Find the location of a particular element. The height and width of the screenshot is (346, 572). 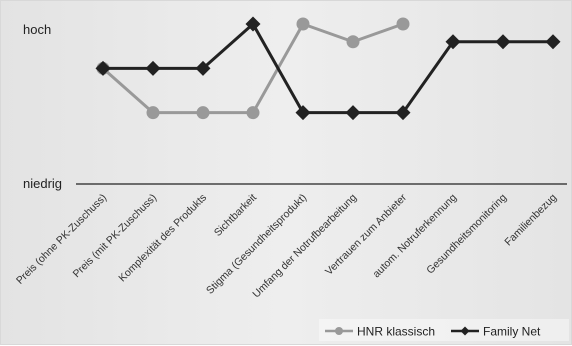

y-label-high: hoch is located at coordinates (37, 29).